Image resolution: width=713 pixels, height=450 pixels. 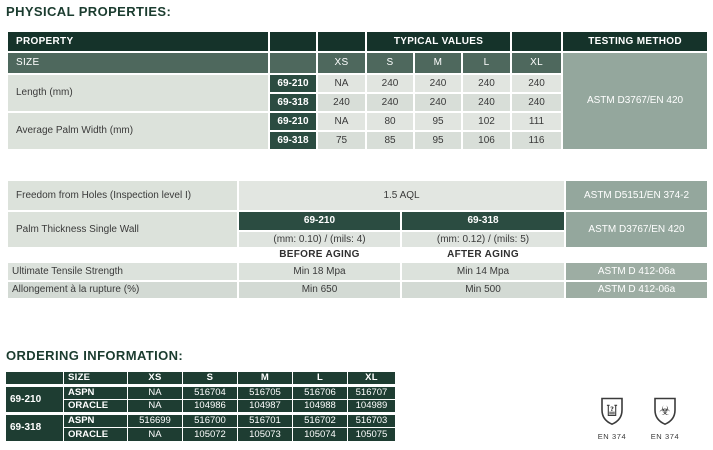 I want to click on table-row: ORACLE NA 105072 105073 105074 105075, so click(x=201, y=434).